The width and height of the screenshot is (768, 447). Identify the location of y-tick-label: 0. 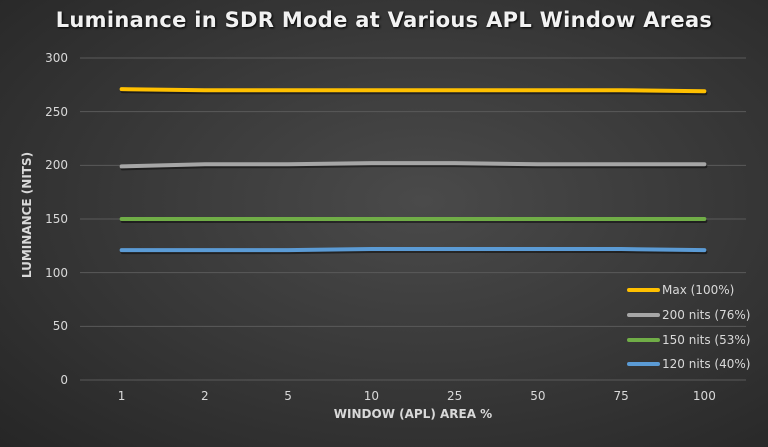
(64, 380).